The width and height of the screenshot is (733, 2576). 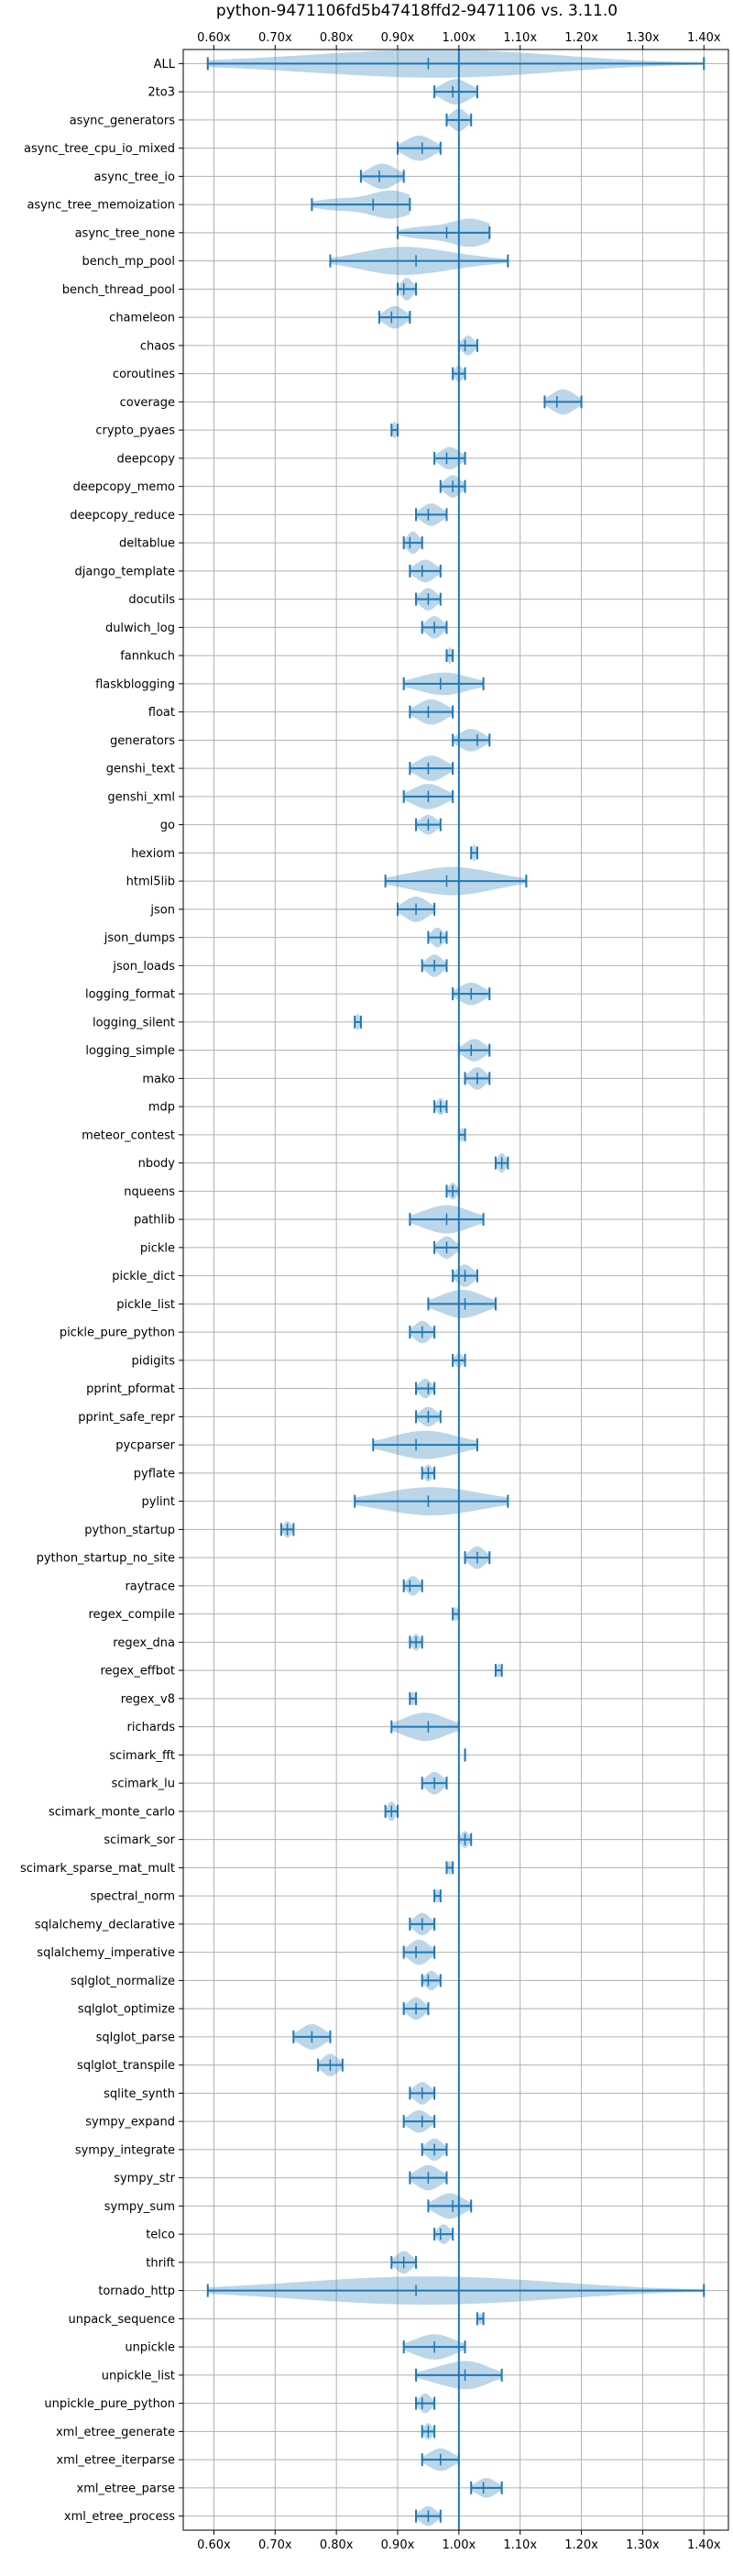 What do you see at coordinates (477, 1557) in the screenshot?
I see `violin-python_startup_no_site` at bounding box center [477, 1557].